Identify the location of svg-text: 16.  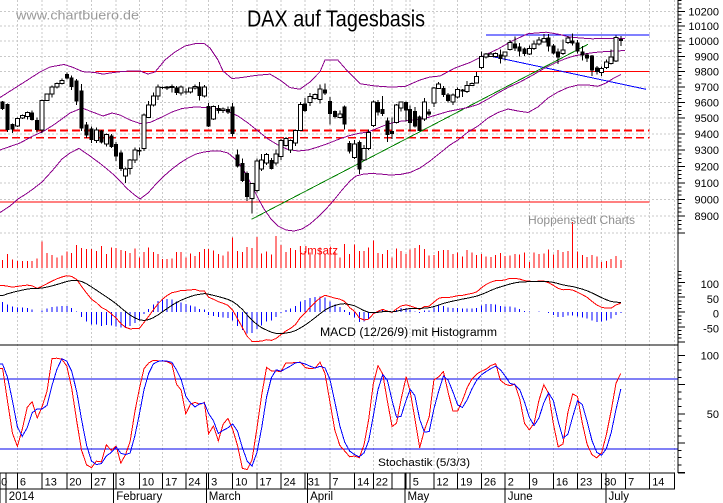
(562, 483).